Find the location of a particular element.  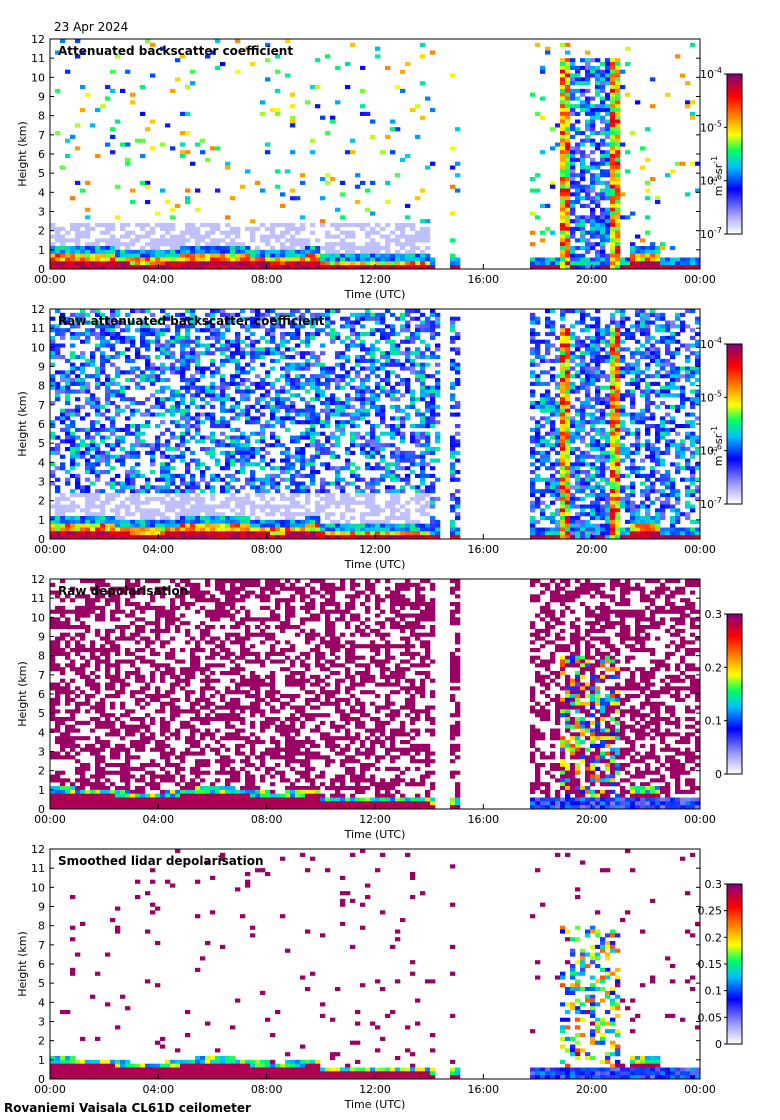

colorbar-tick-label: 10-7 is located at coordinates (711, 233).